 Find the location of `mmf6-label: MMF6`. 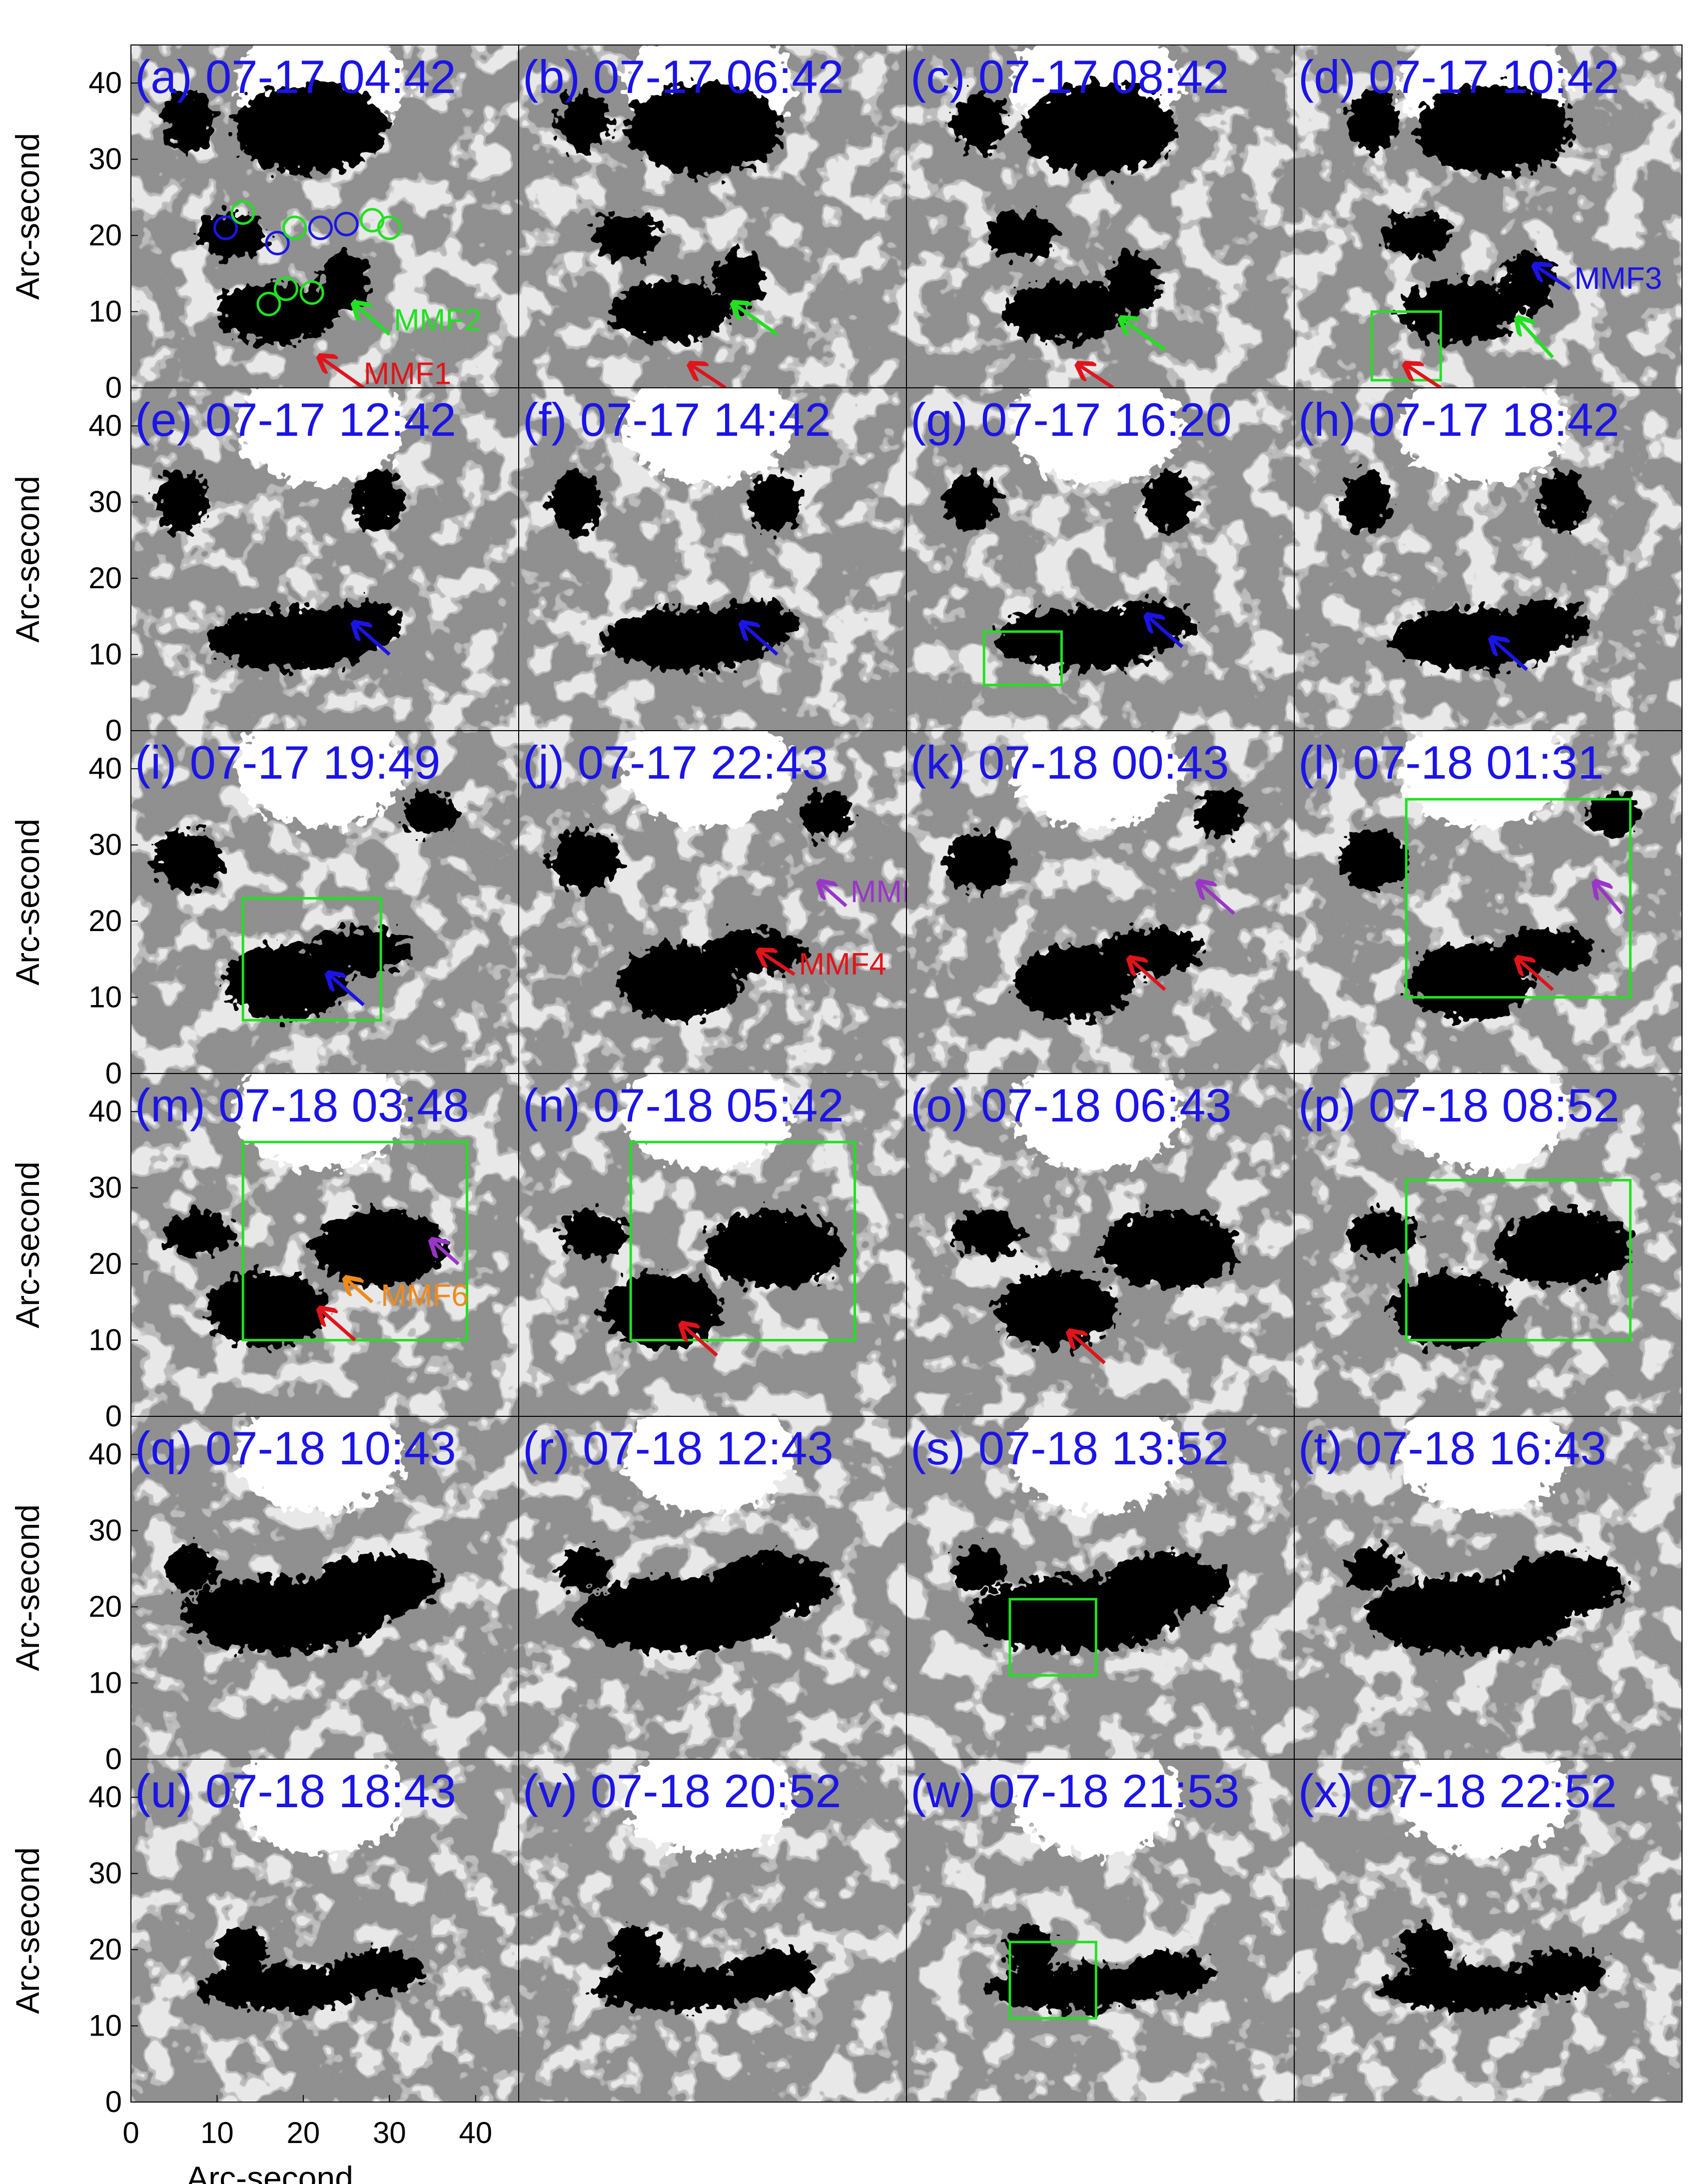

mmf6-label: MMF6 is located at coordinates (425, 1295).